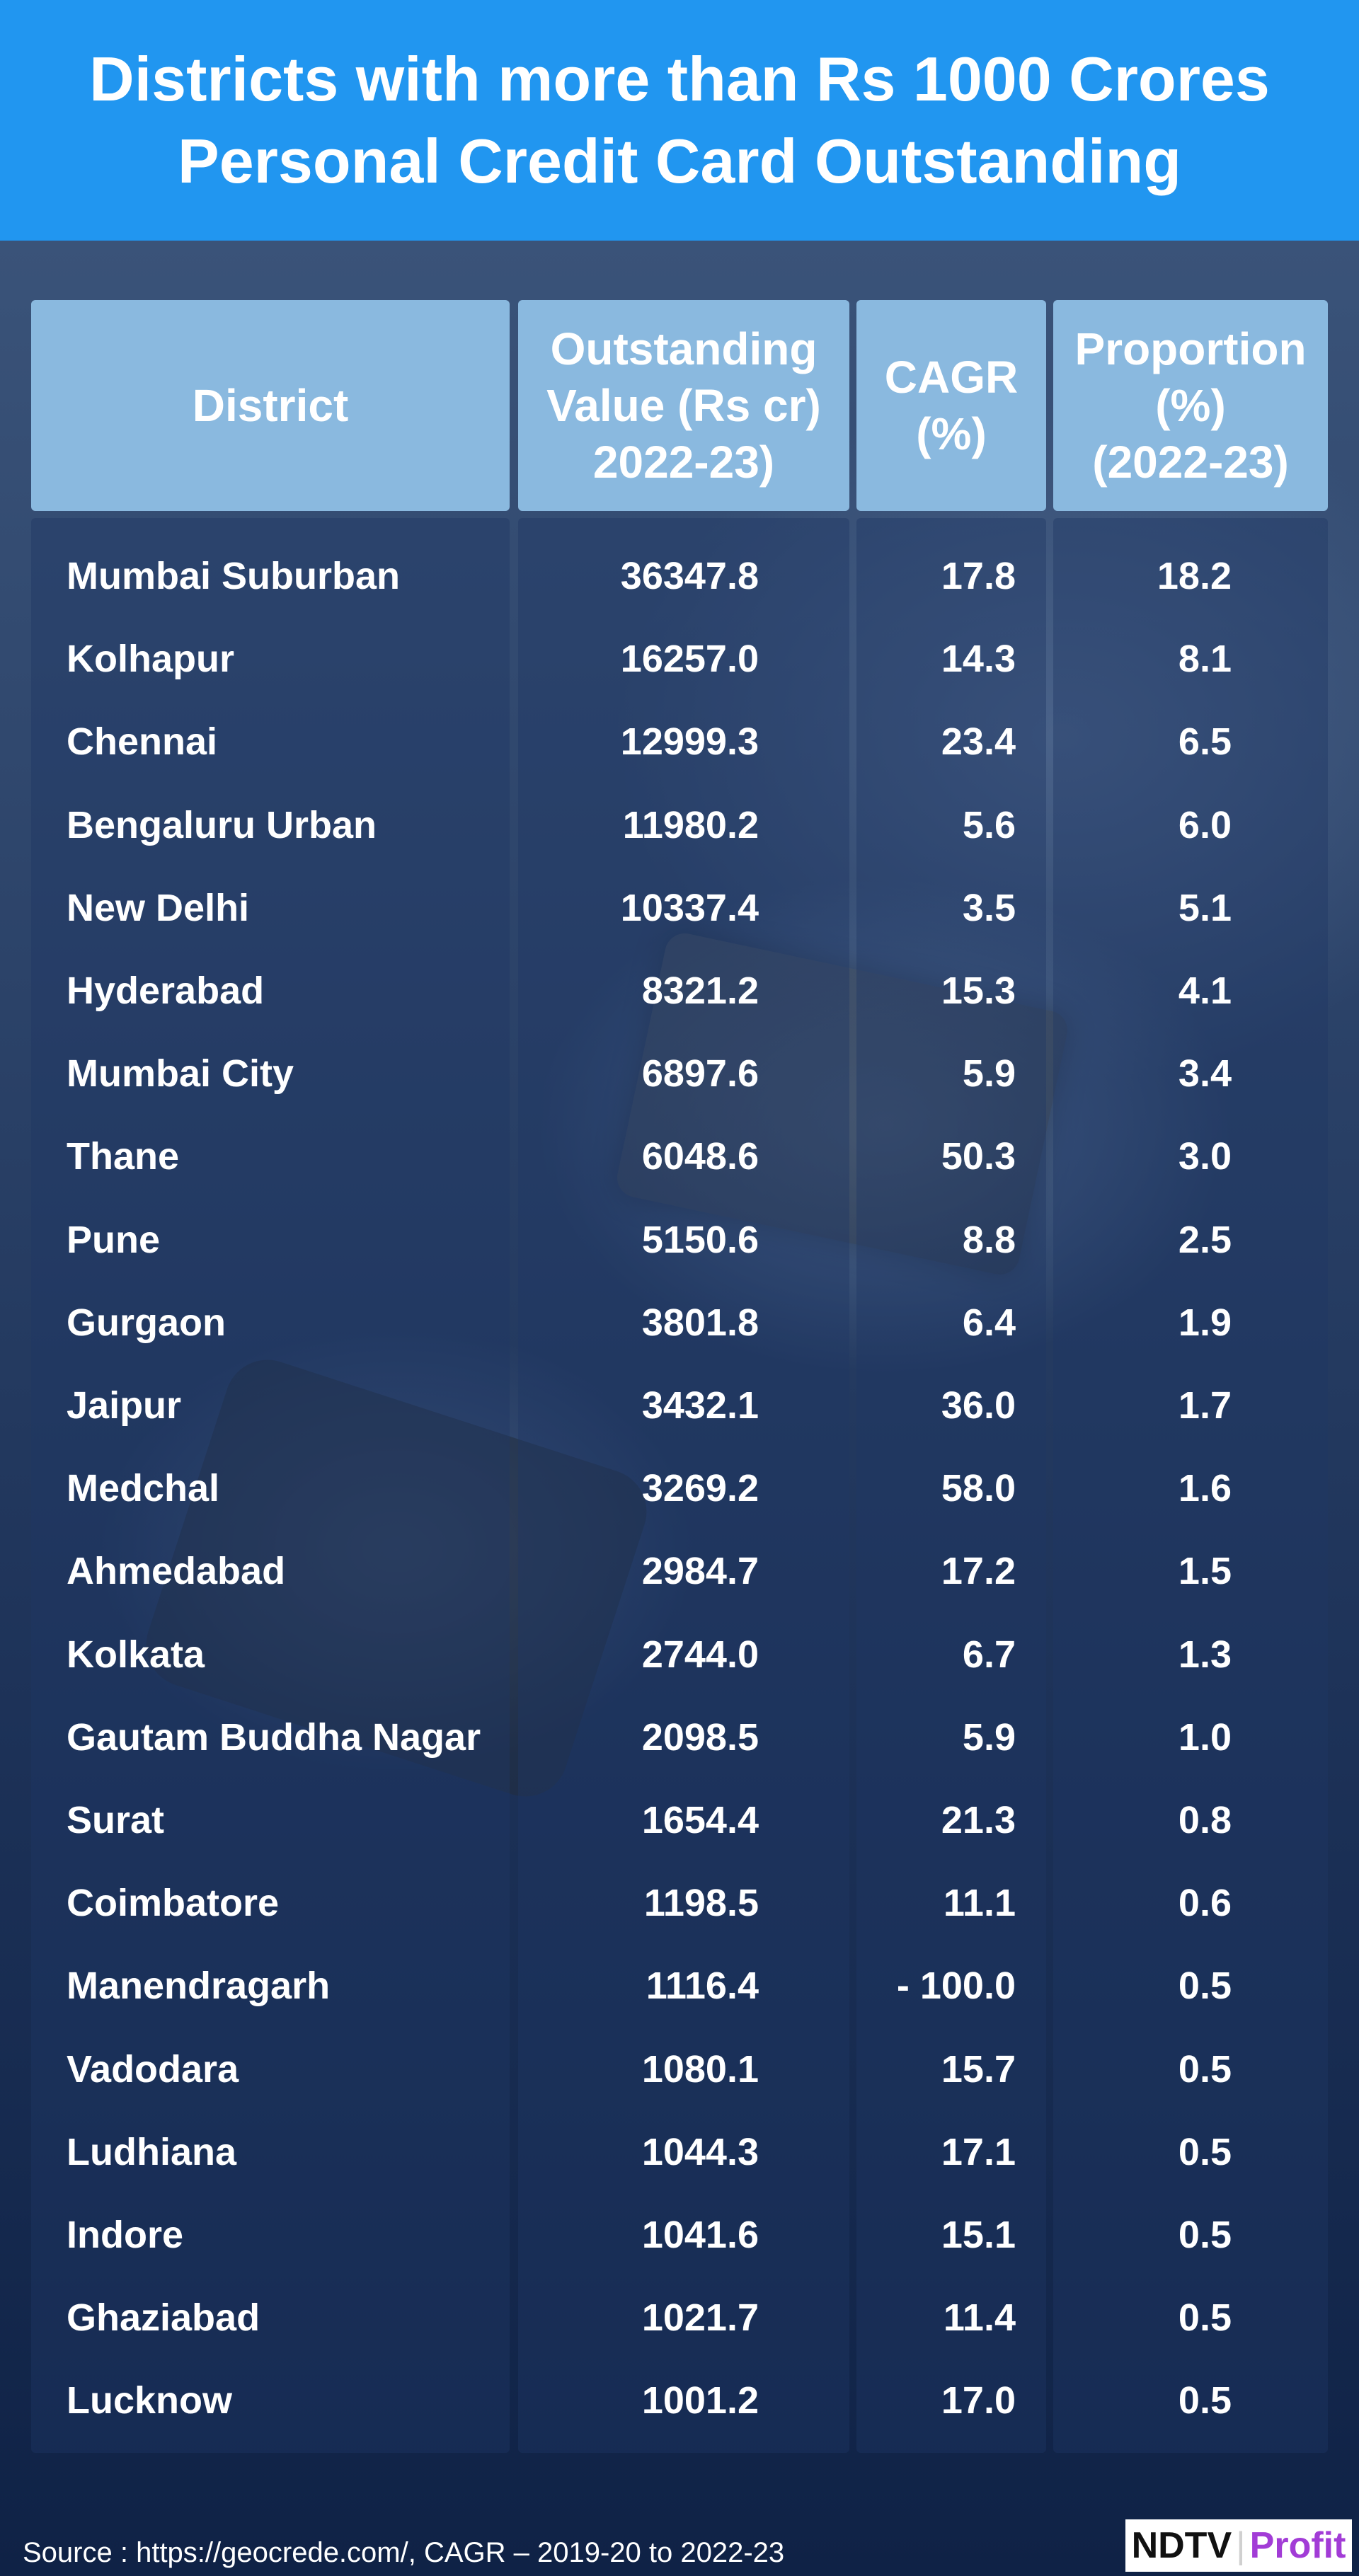 This screenshot has width=1359, height=2576. What do you see at coordinates (222, 825) in the screenshot?
I see `cell-district: Bengaluru Urban` at bounding box center [222, 825].